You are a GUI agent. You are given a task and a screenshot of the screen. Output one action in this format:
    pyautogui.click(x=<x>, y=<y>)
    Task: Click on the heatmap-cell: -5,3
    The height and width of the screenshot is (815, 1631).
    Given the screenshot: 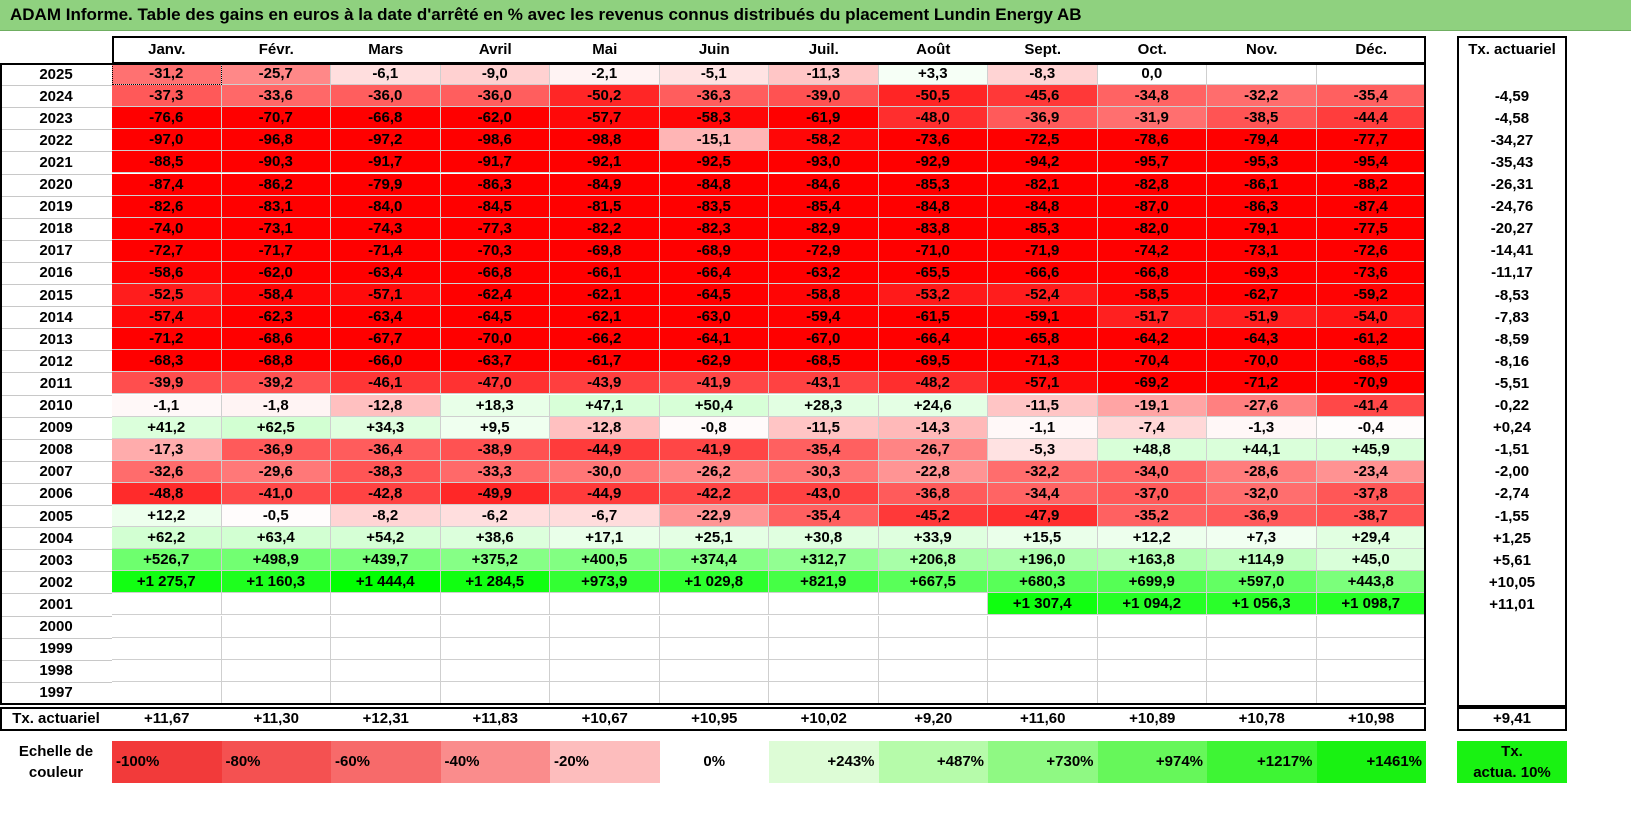 What is the action you would take?
    pyautogui.click(x=1043, y=449)
    